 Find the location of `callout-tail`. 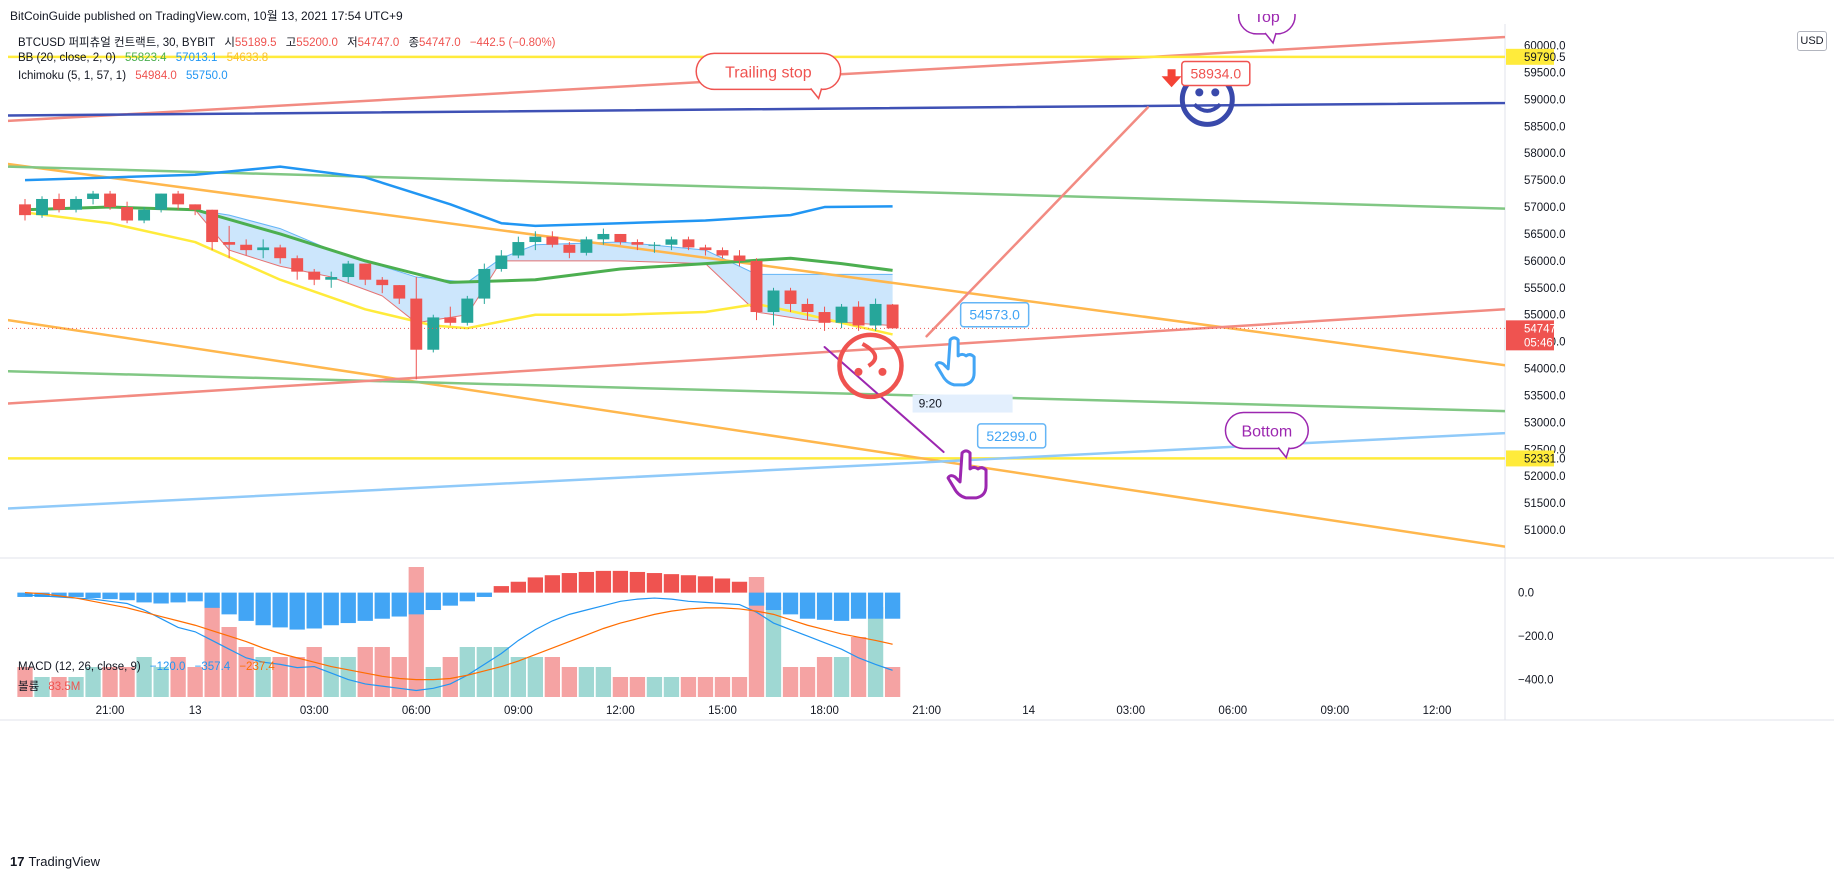

callout-tail is located at coordinates (1283, 453).